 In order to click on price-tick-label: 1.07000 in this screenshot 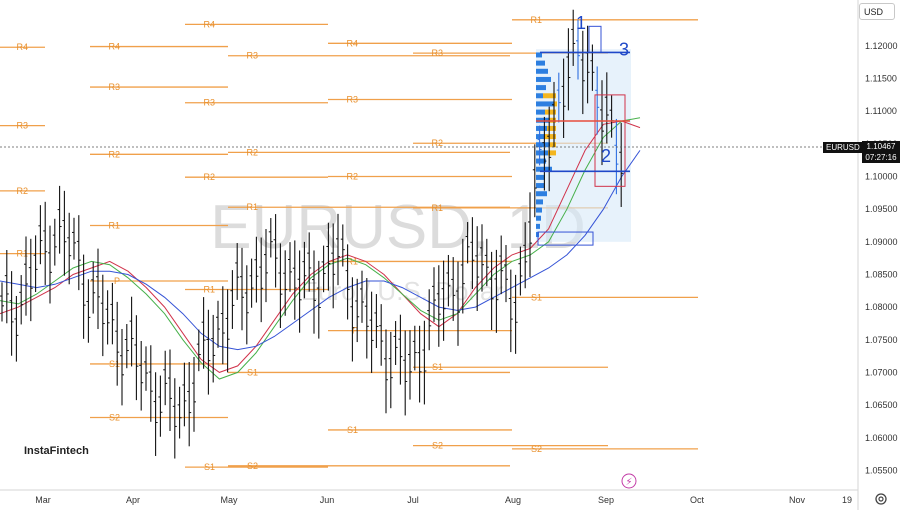, I will do `click(881, 372)`.